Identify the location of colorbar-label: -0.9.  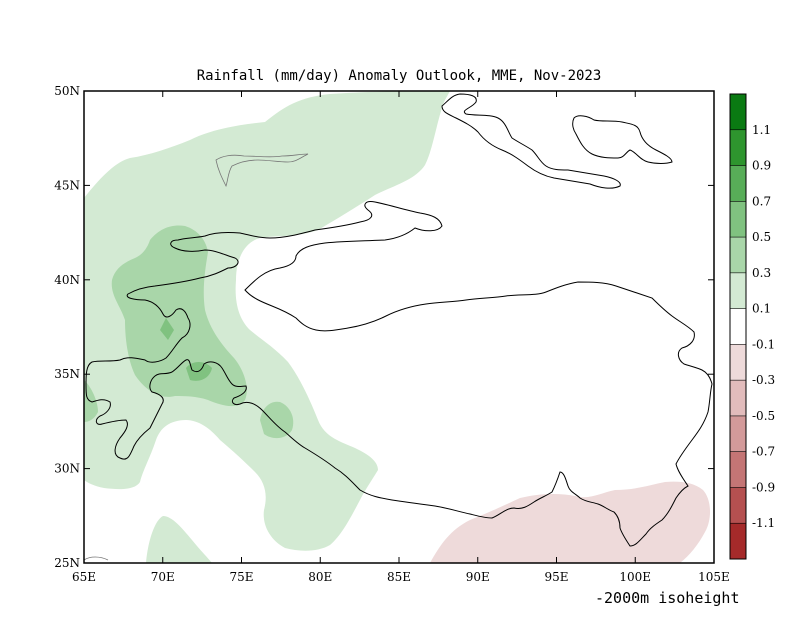
(763, 487).